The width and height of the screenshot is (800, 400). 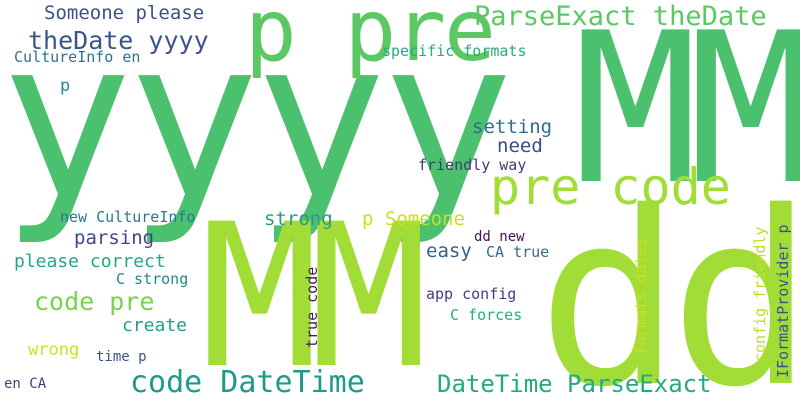 I want to click on word-en-ca: en CA, so click(x=25, y=384).